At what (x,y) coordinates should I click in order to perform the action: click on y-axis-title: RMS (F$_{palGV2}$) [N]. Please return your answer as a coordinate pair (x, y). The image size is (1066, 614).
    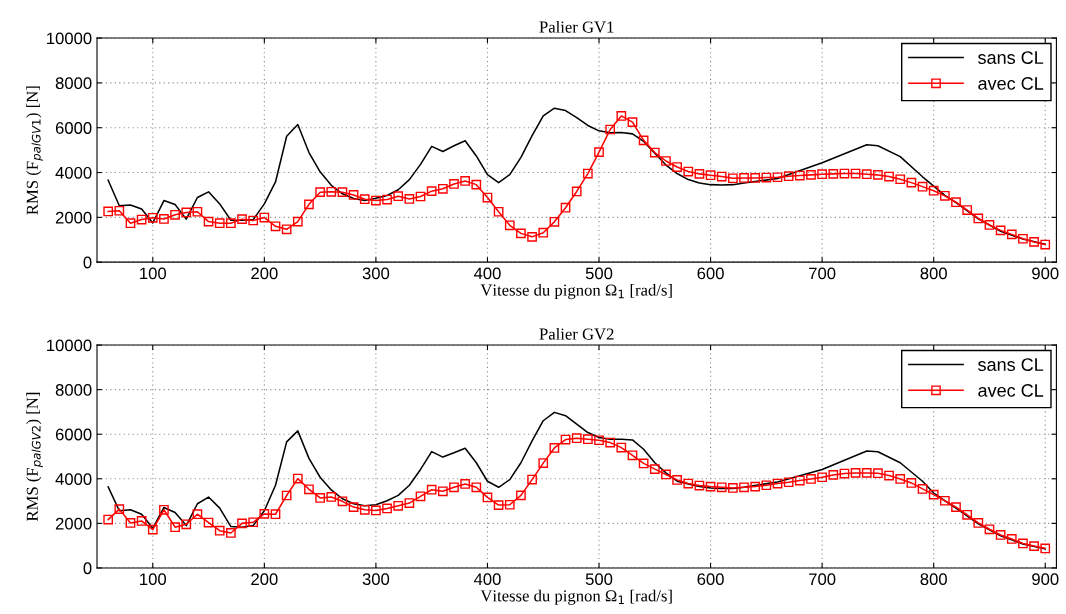
    Looking at the image, I should click on (34, 457).